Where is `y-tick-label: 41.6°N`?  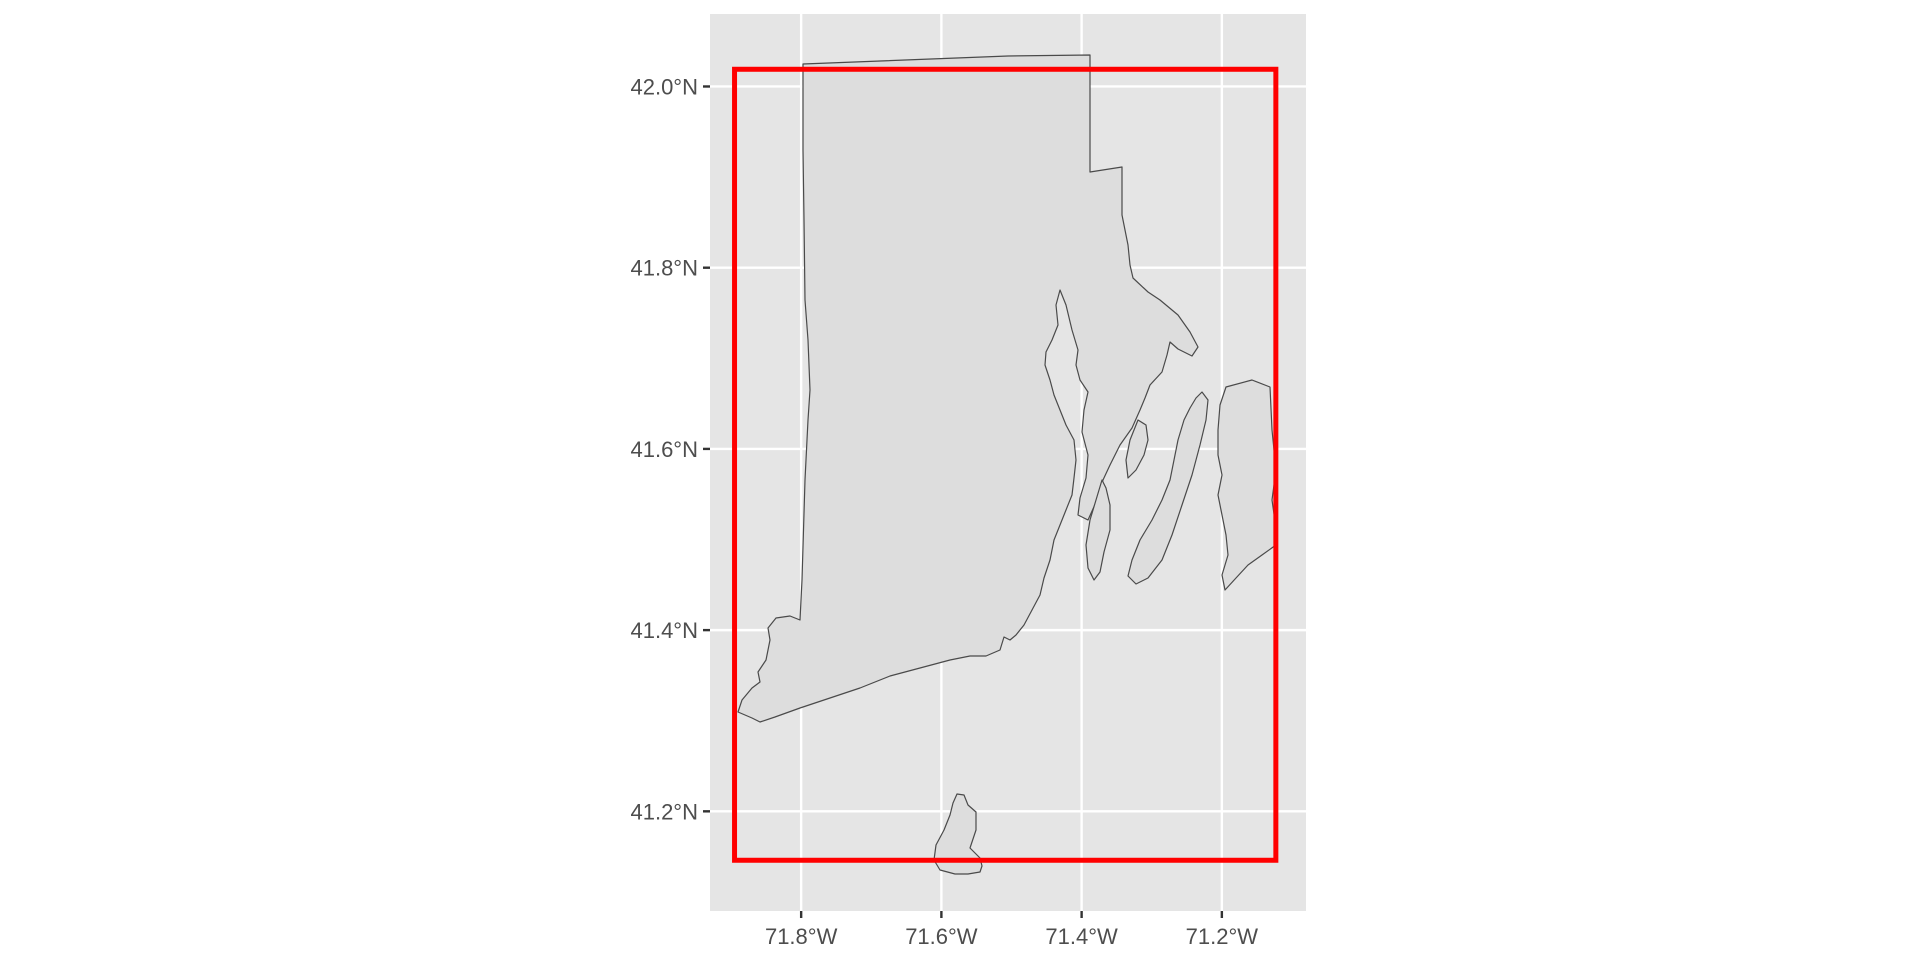
y-tick-label: 41.6°N is located at coordinates (664, 449).